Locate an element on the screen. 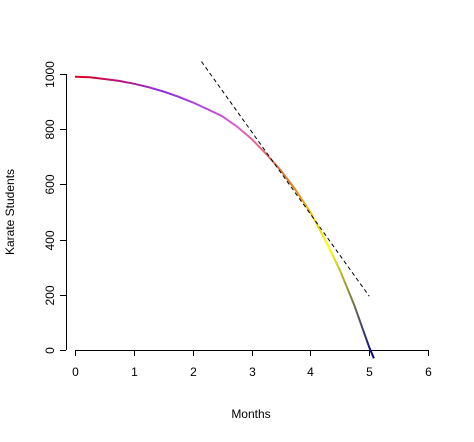 This screenshot has width=474, height=442. x-tick-label: 5 is located at coordinates (369, 372).